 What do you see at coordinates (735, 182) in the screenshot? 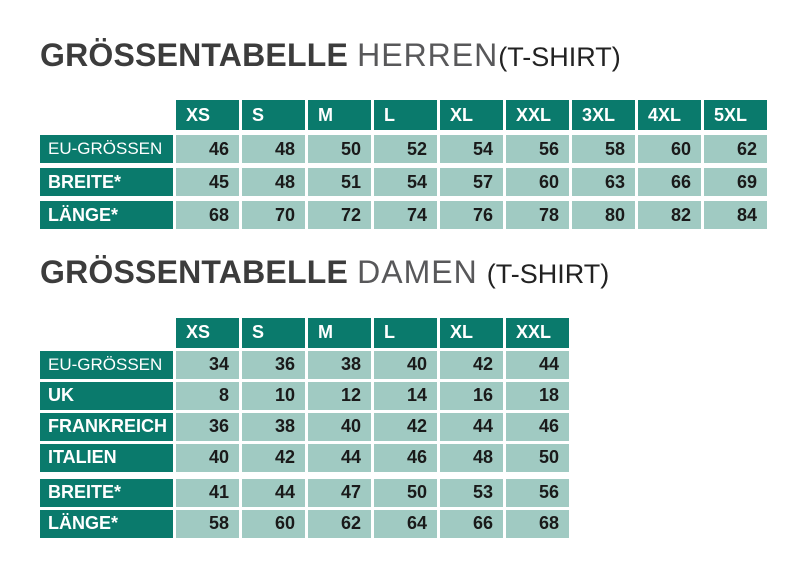
I see `value-cell: 69` at bounding box center [735, 182].